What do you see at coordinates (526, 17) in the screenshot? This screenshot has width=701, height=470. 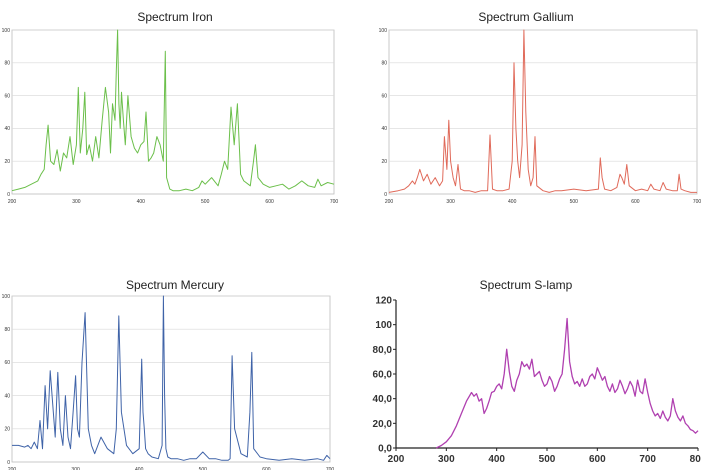 I see `chart-title-gallium: Spectrum Gallium` at bounding box center [526, 17].